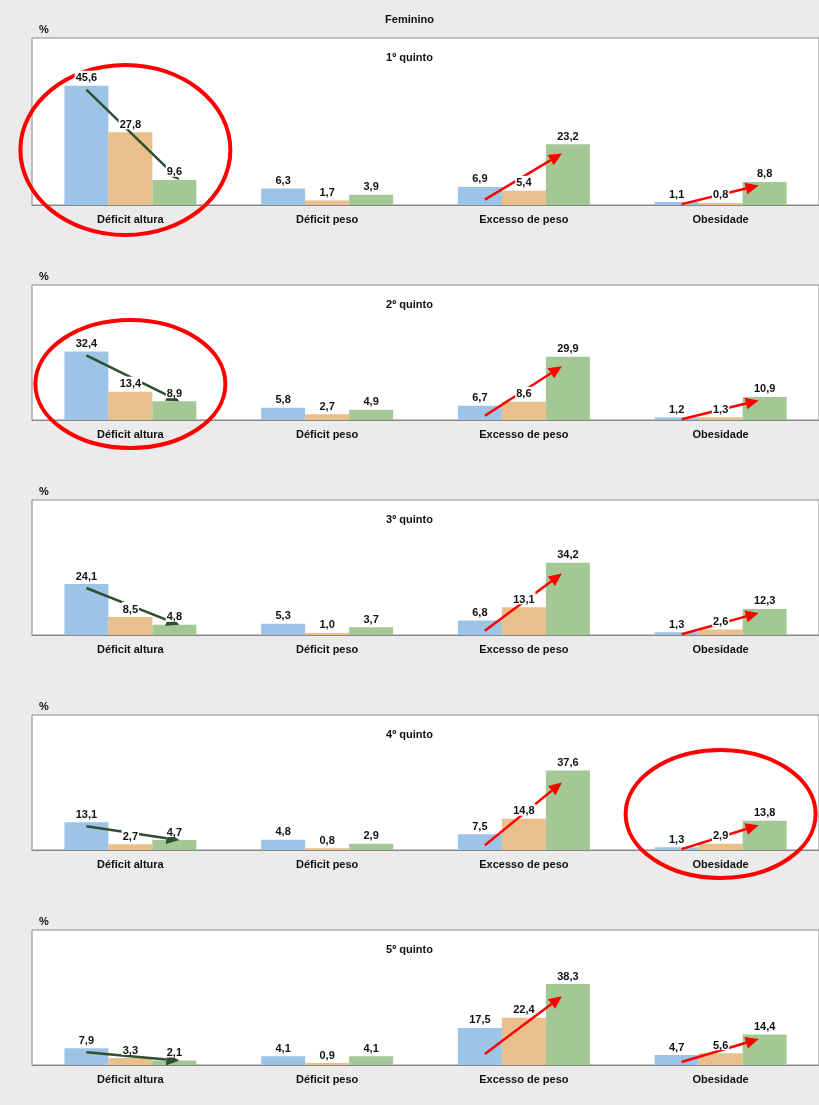  I want to click on data-label: 1,1, so click(676, 193).